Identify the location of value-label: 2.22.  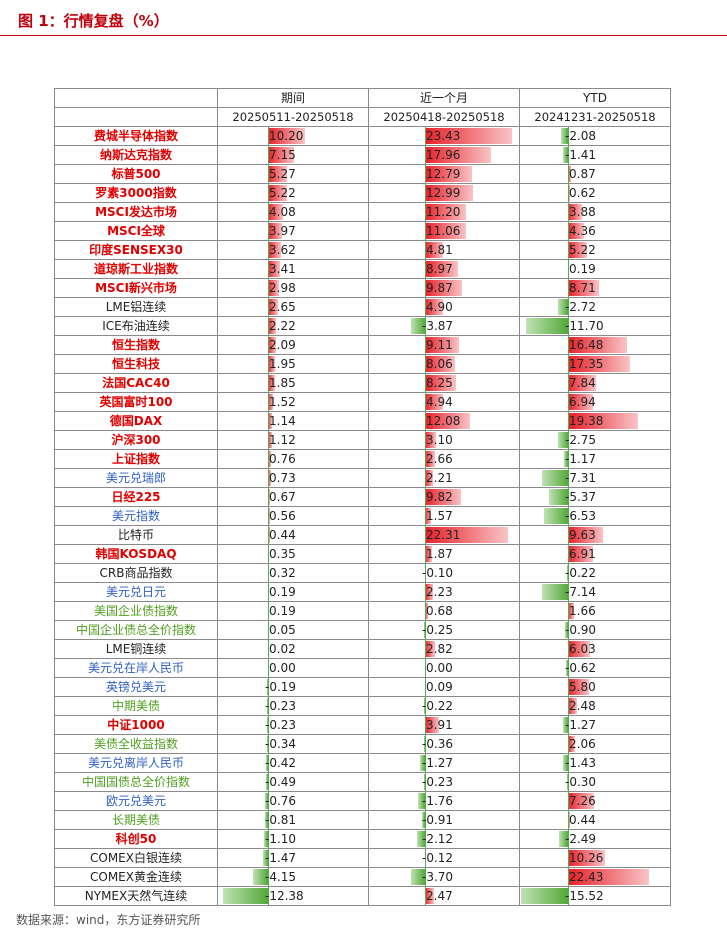
(282, 326).